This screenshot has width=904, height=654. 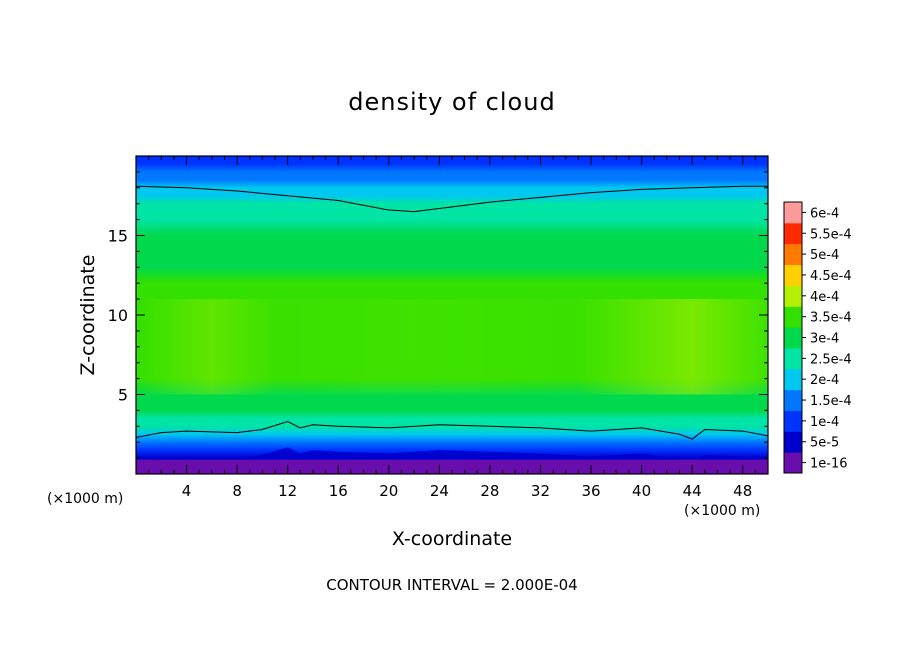 I want to click on colorbar-label: 5e-4, so click(x=824, y=255).